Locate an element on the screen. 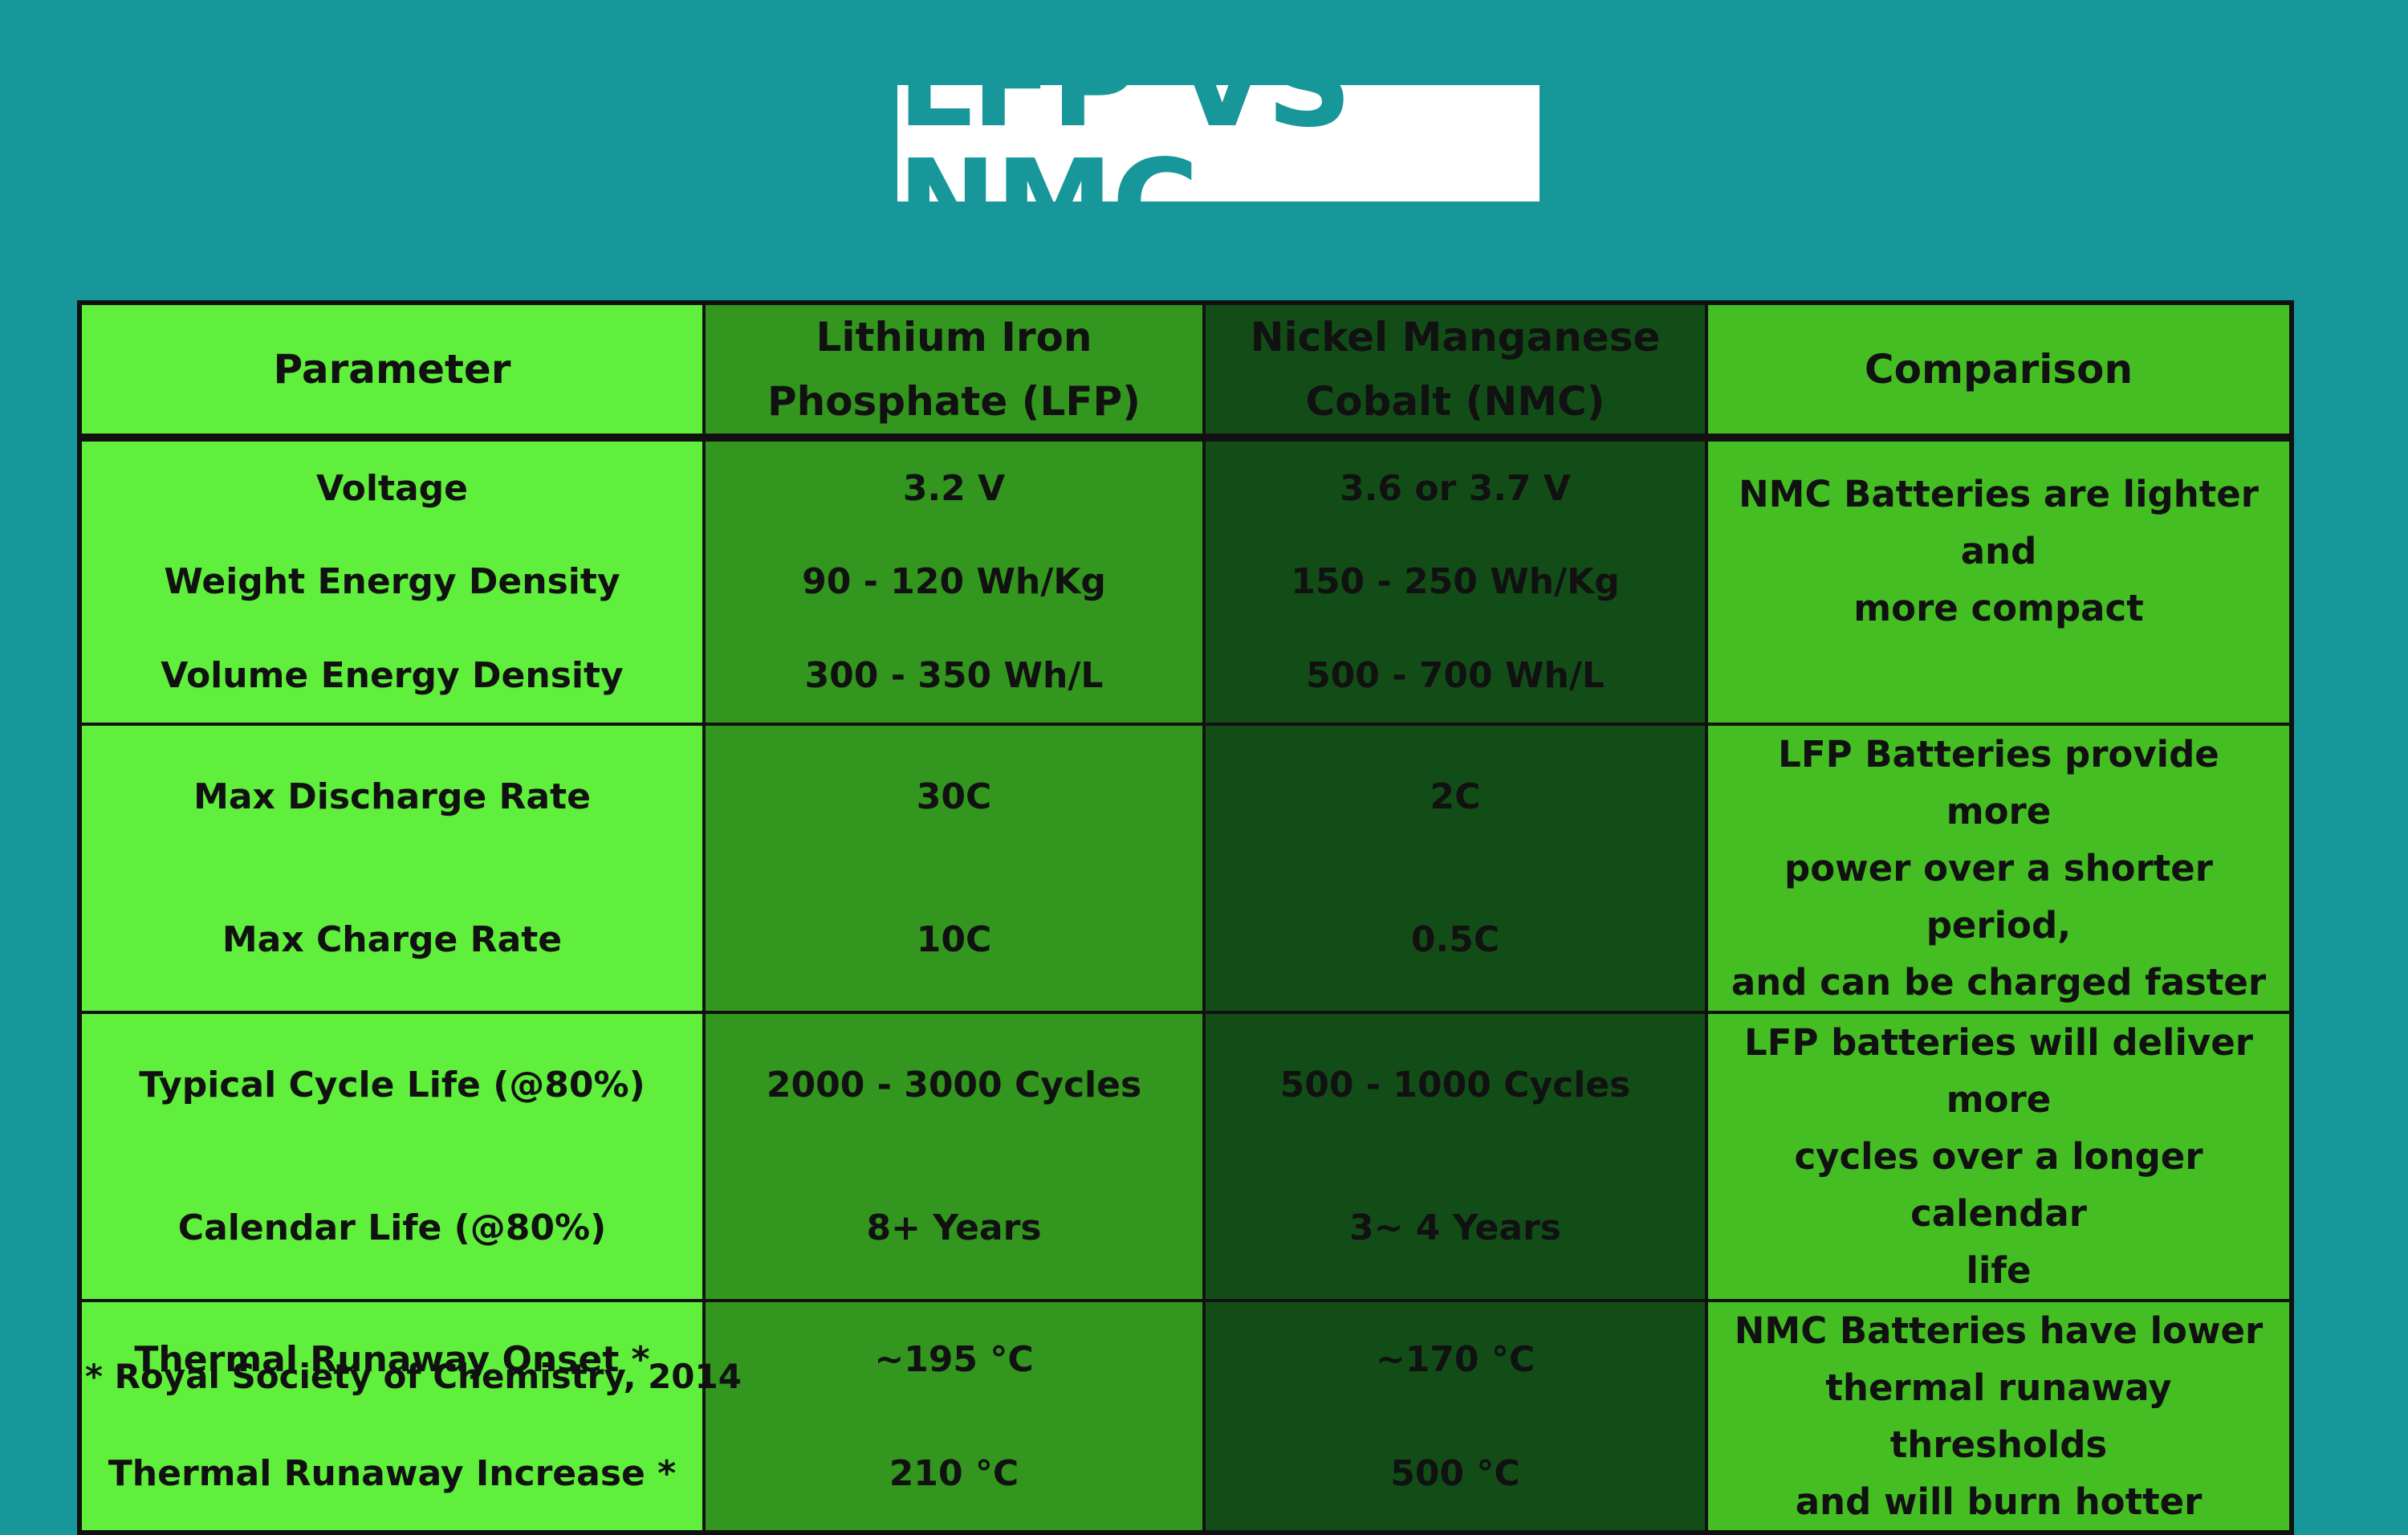 Image resolution: width=2408 pixels, height=1535 pixels. comparison-text-line: thermal runaway thresholds is located at coordinates (1998, 1416).